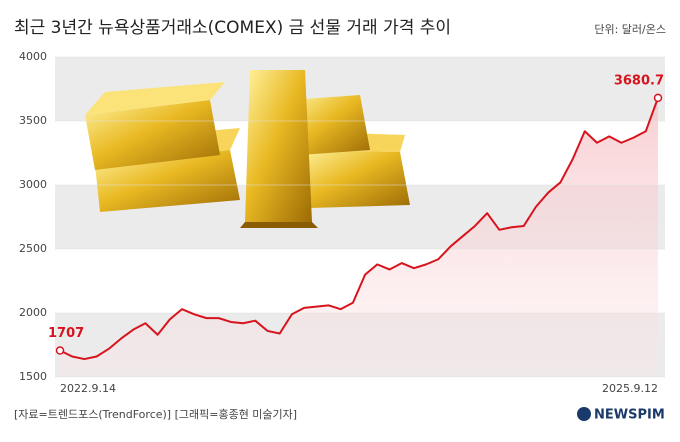  What do you see at coordinates (33, 184) in the screenshot?
I see `y-tick-label: 3000` at bounding box center [33, 184].